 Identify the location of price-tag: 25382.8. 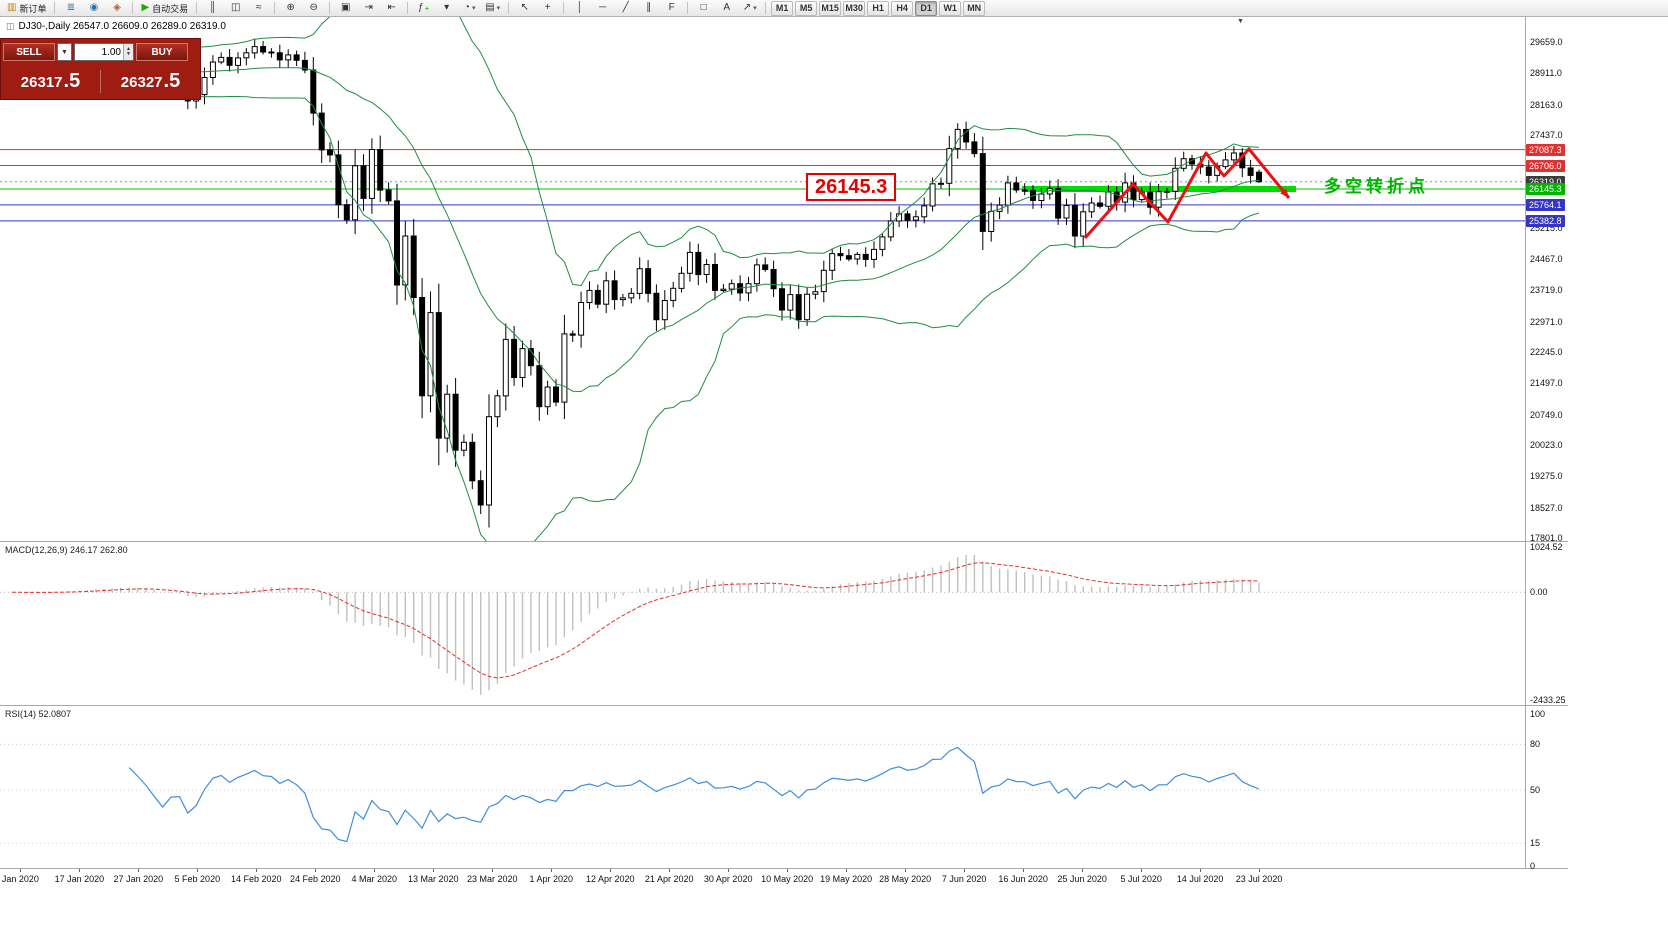
(1545, 220).